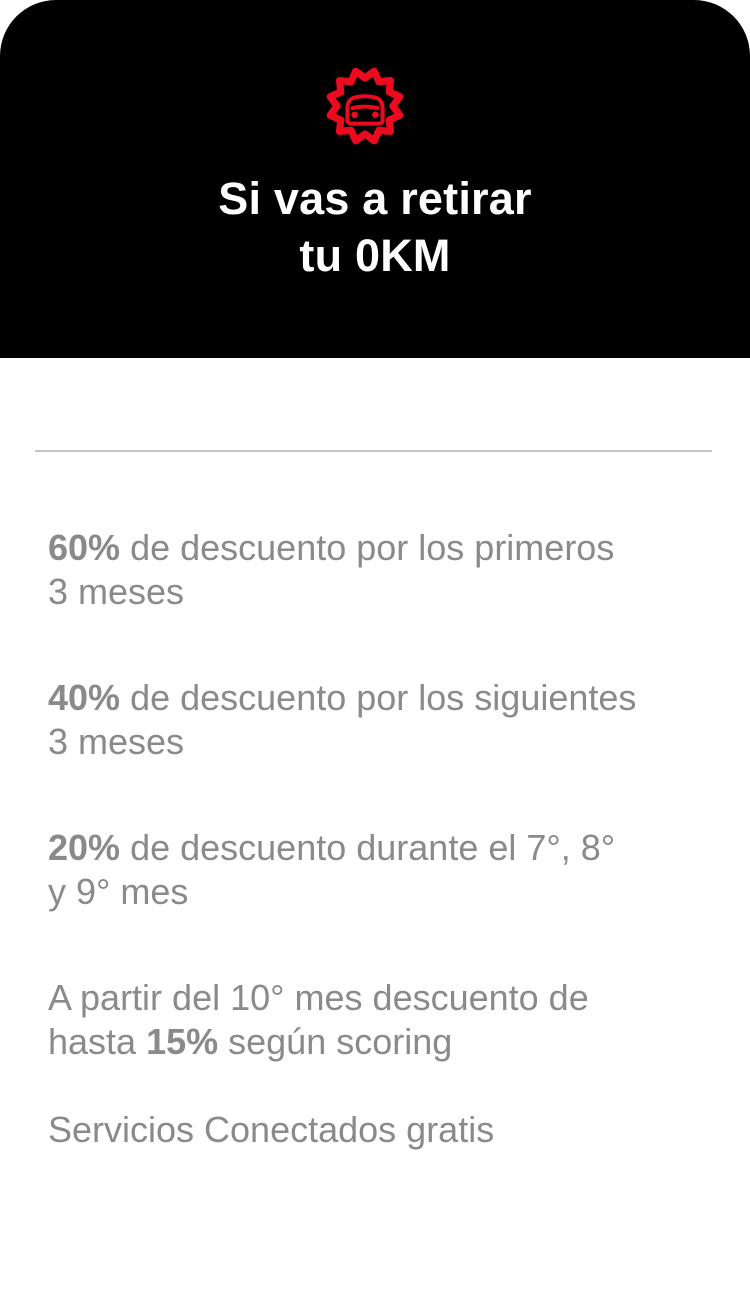  What do you see at coordinates (84, 547) in the screenshot?
I see `discount-percent-60: 60%` at bounding box center [84, 547].